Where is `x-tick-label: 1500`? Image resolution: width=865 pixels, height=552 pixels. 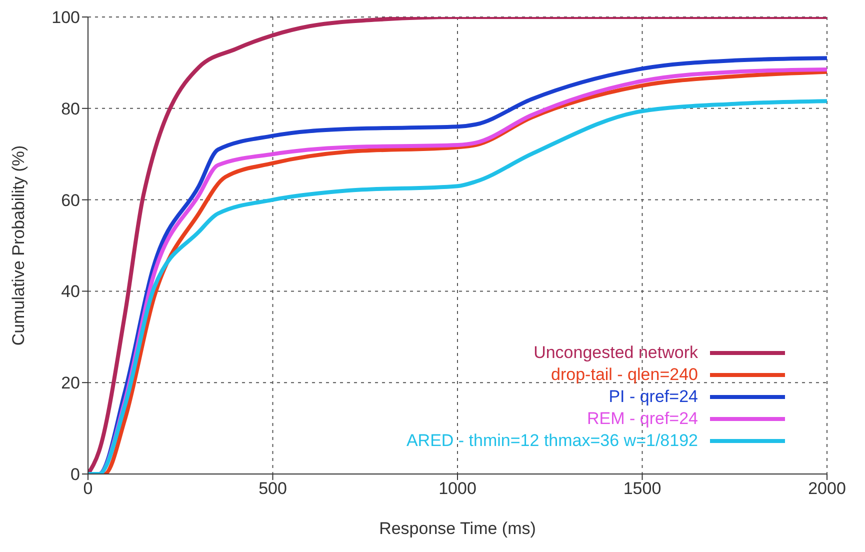 x-tick-label: 1500 is located at coordinates (642, 488).